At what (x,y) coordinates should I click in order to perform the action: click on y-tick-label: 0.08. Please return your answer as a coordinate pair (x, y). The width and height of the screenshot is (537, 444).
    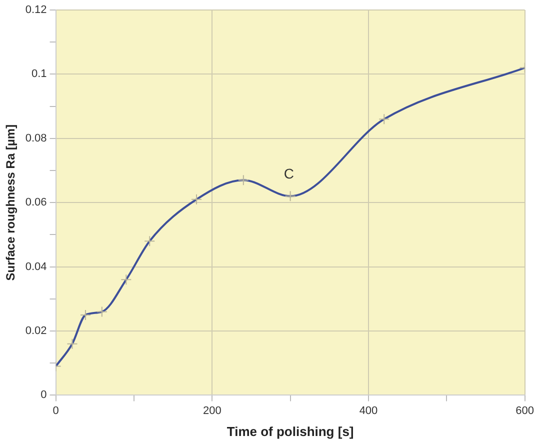
    Looking at the image, I should click on (36, 138).